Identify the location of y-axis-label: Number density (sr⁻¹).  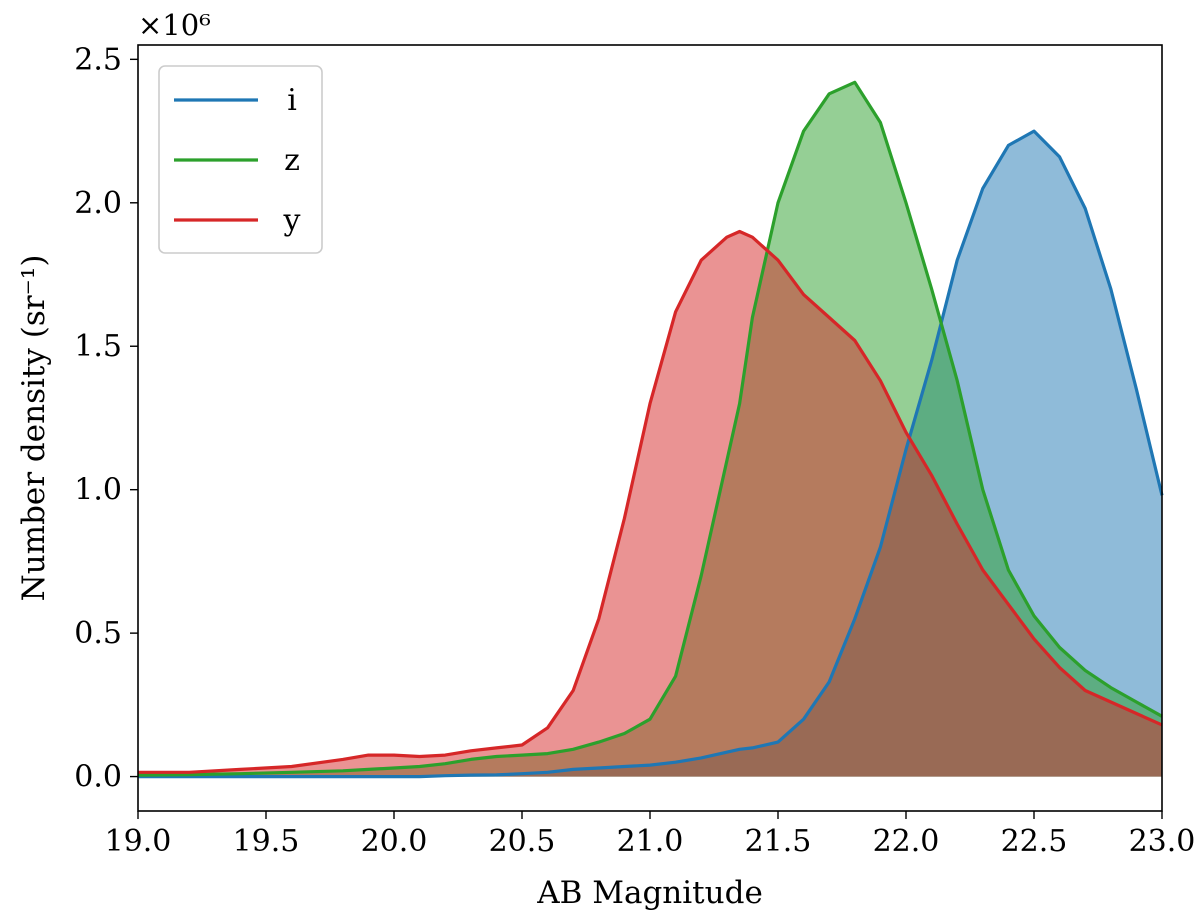
(34, 428).